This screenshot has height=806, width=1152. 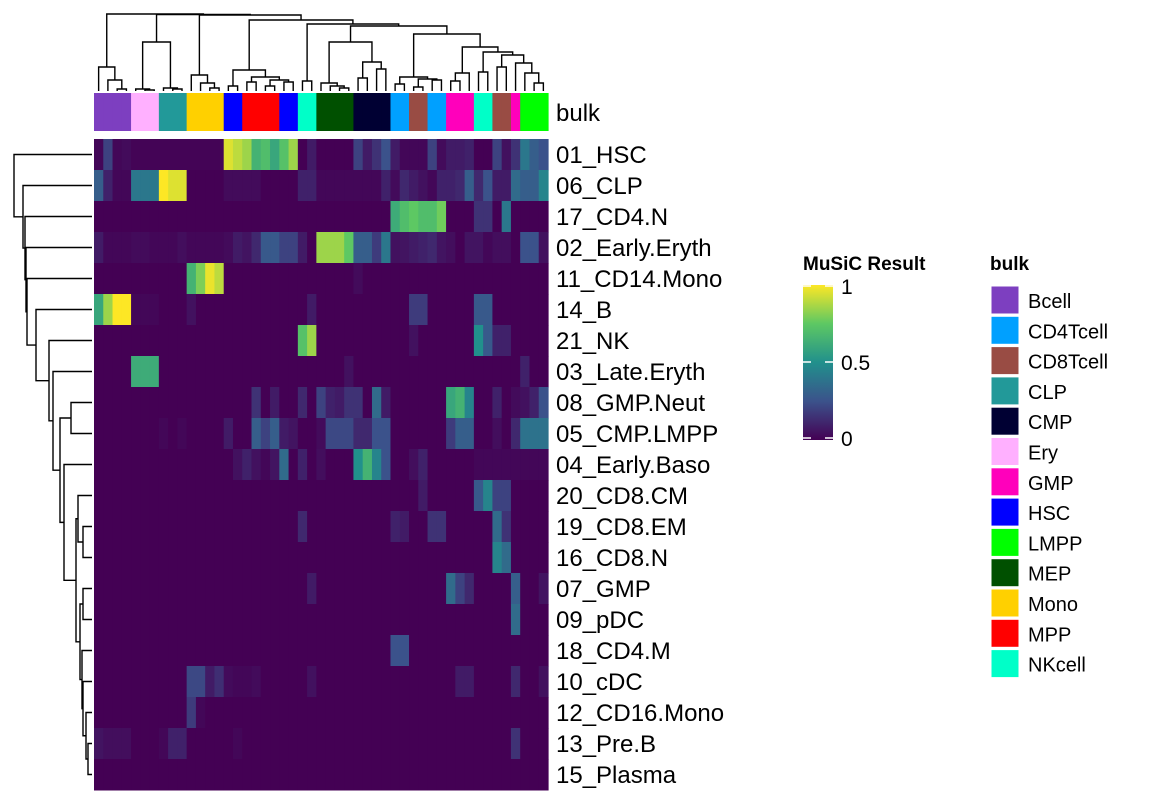 What do you see at coordinates (1049, 635) in the screenshot?
I see `bulk-legend-label: MPP` at bounding box center [1049, 635].